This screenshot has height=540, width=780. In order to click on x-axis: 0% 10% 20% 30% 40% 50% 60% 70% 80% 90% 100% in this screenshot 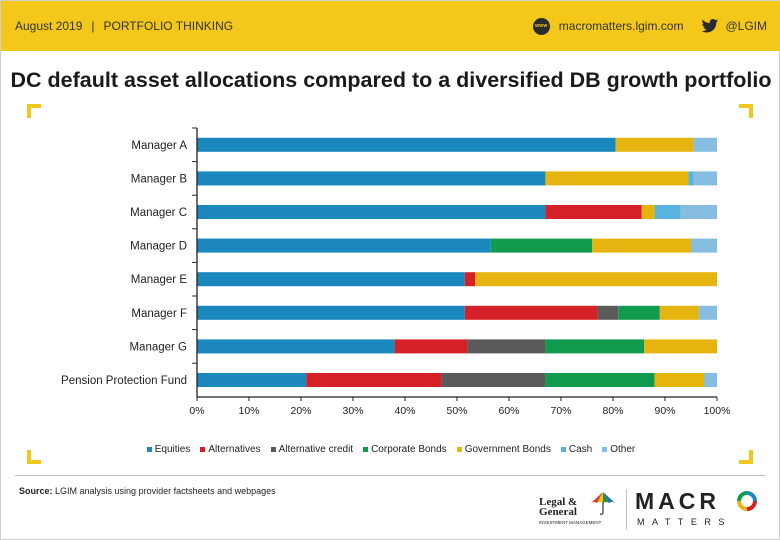, I will do `click(460, 406)`.